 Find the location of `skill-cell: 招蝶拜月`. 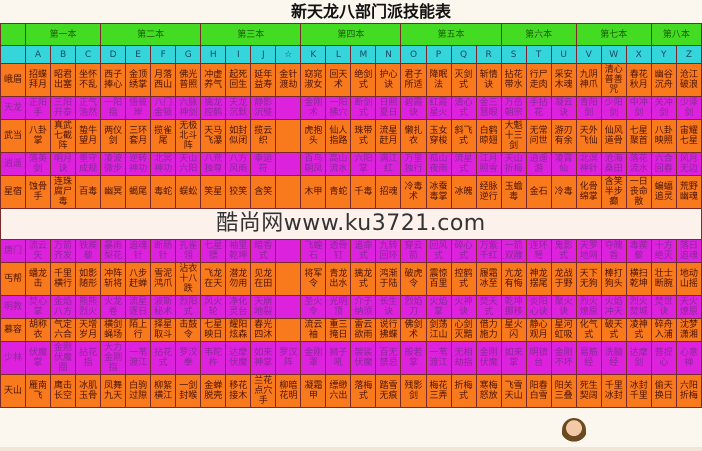

skill-cell: 招蝶拜月 is located at coordinates (38, 80).